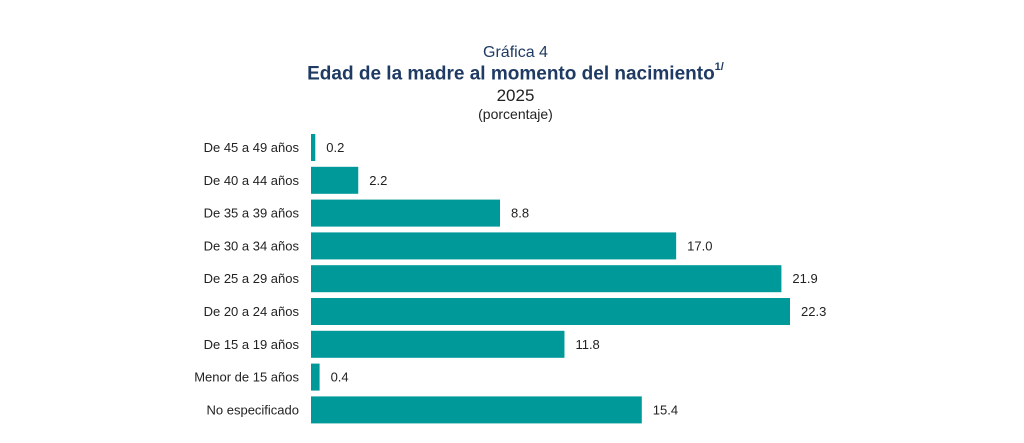  What do you see at coordinates (252, 213) in the screenshot?
I see `category-label: De 35 a 39 años` at bounding box center [252, 213].